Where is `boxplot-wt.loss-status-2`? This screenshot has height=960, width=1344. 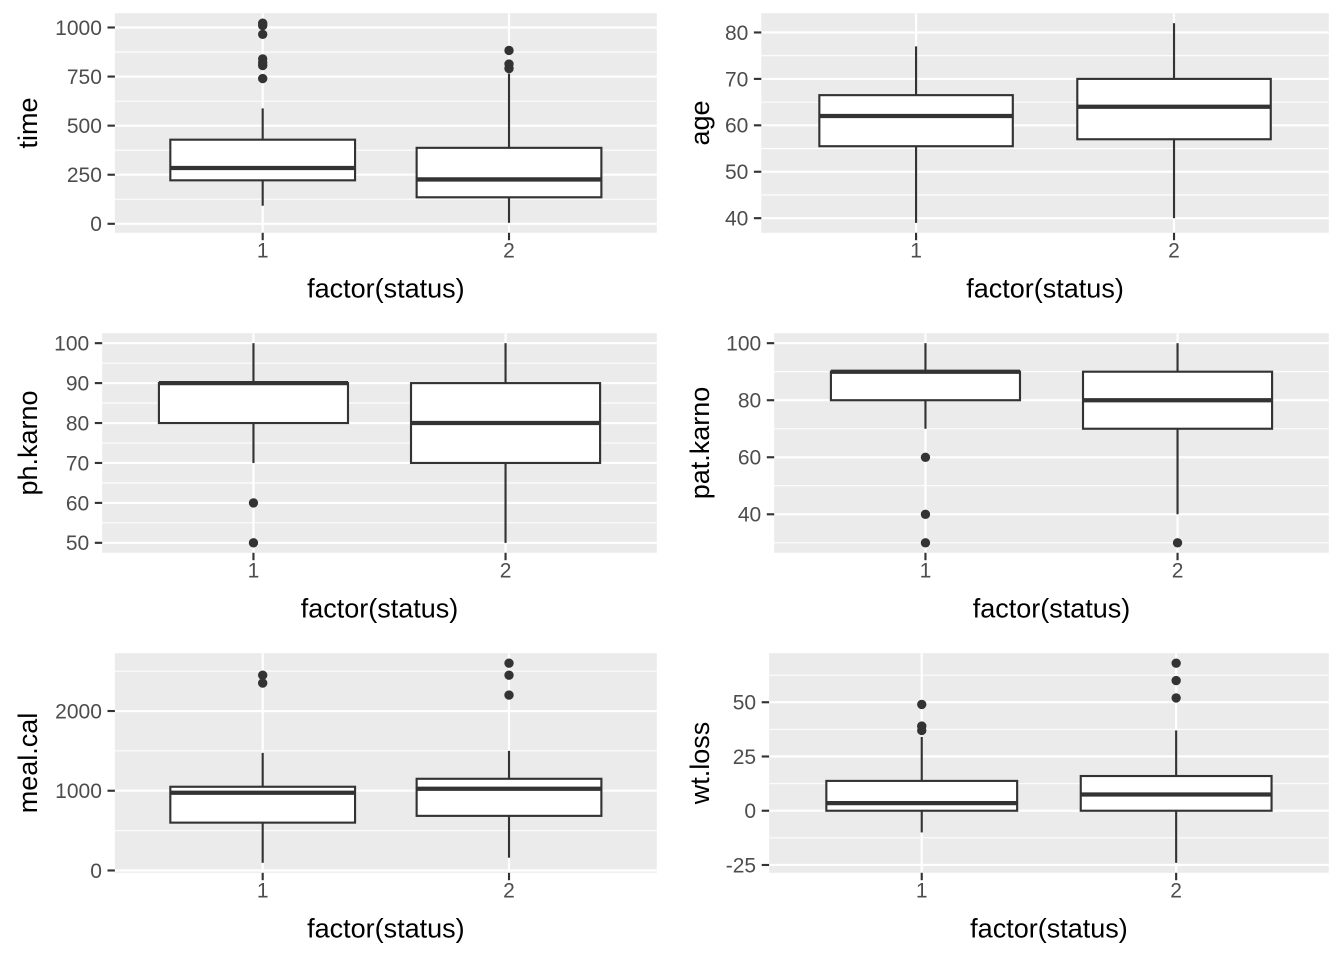 boxplot-wt.loss-status-2 is located at coordinates (1176, 760).